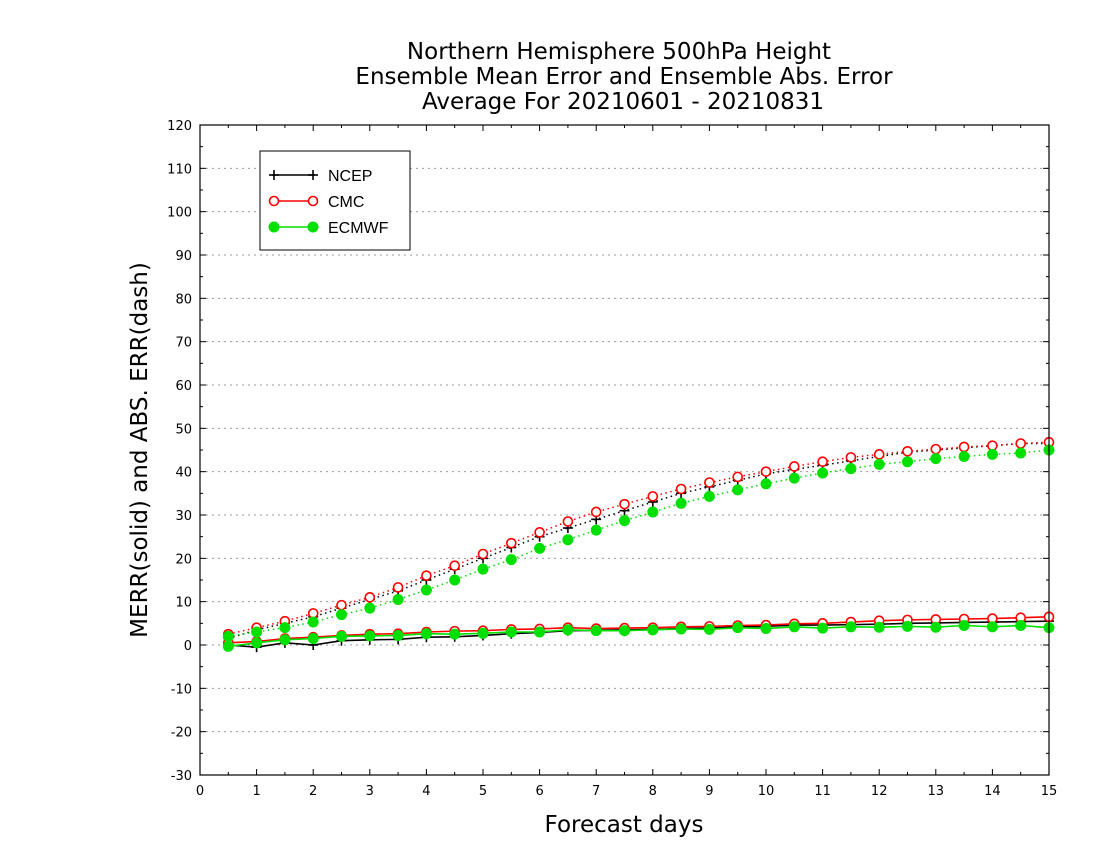 The image size is (1100, 850). What do you see at coordinates (370, 791) in the screenshot?
I see `x-tick-label: 3` at bounding box center [370, 791].